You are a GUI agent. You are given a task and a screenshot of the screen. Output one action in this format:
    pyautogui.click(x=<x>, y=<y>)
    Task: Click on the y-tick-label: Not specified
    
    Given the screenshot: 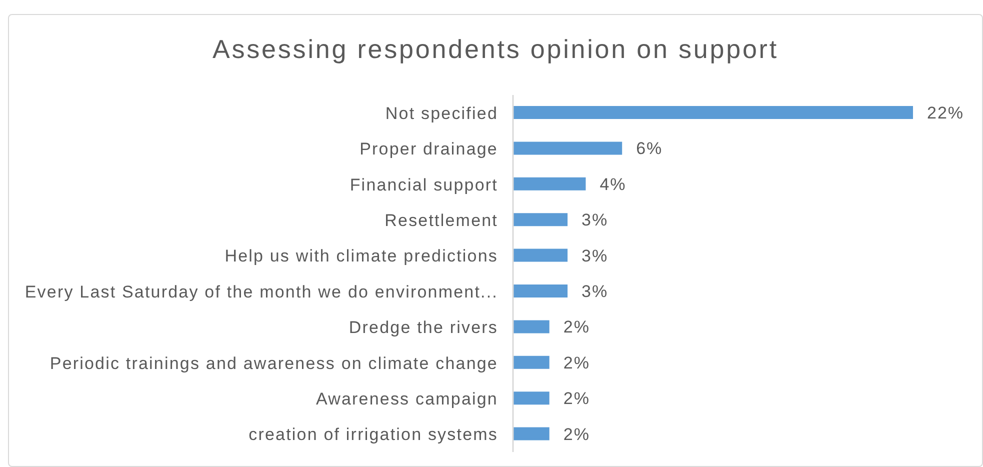 What is the action you would take?
    pyautogui.click(x=441, y=113)
    